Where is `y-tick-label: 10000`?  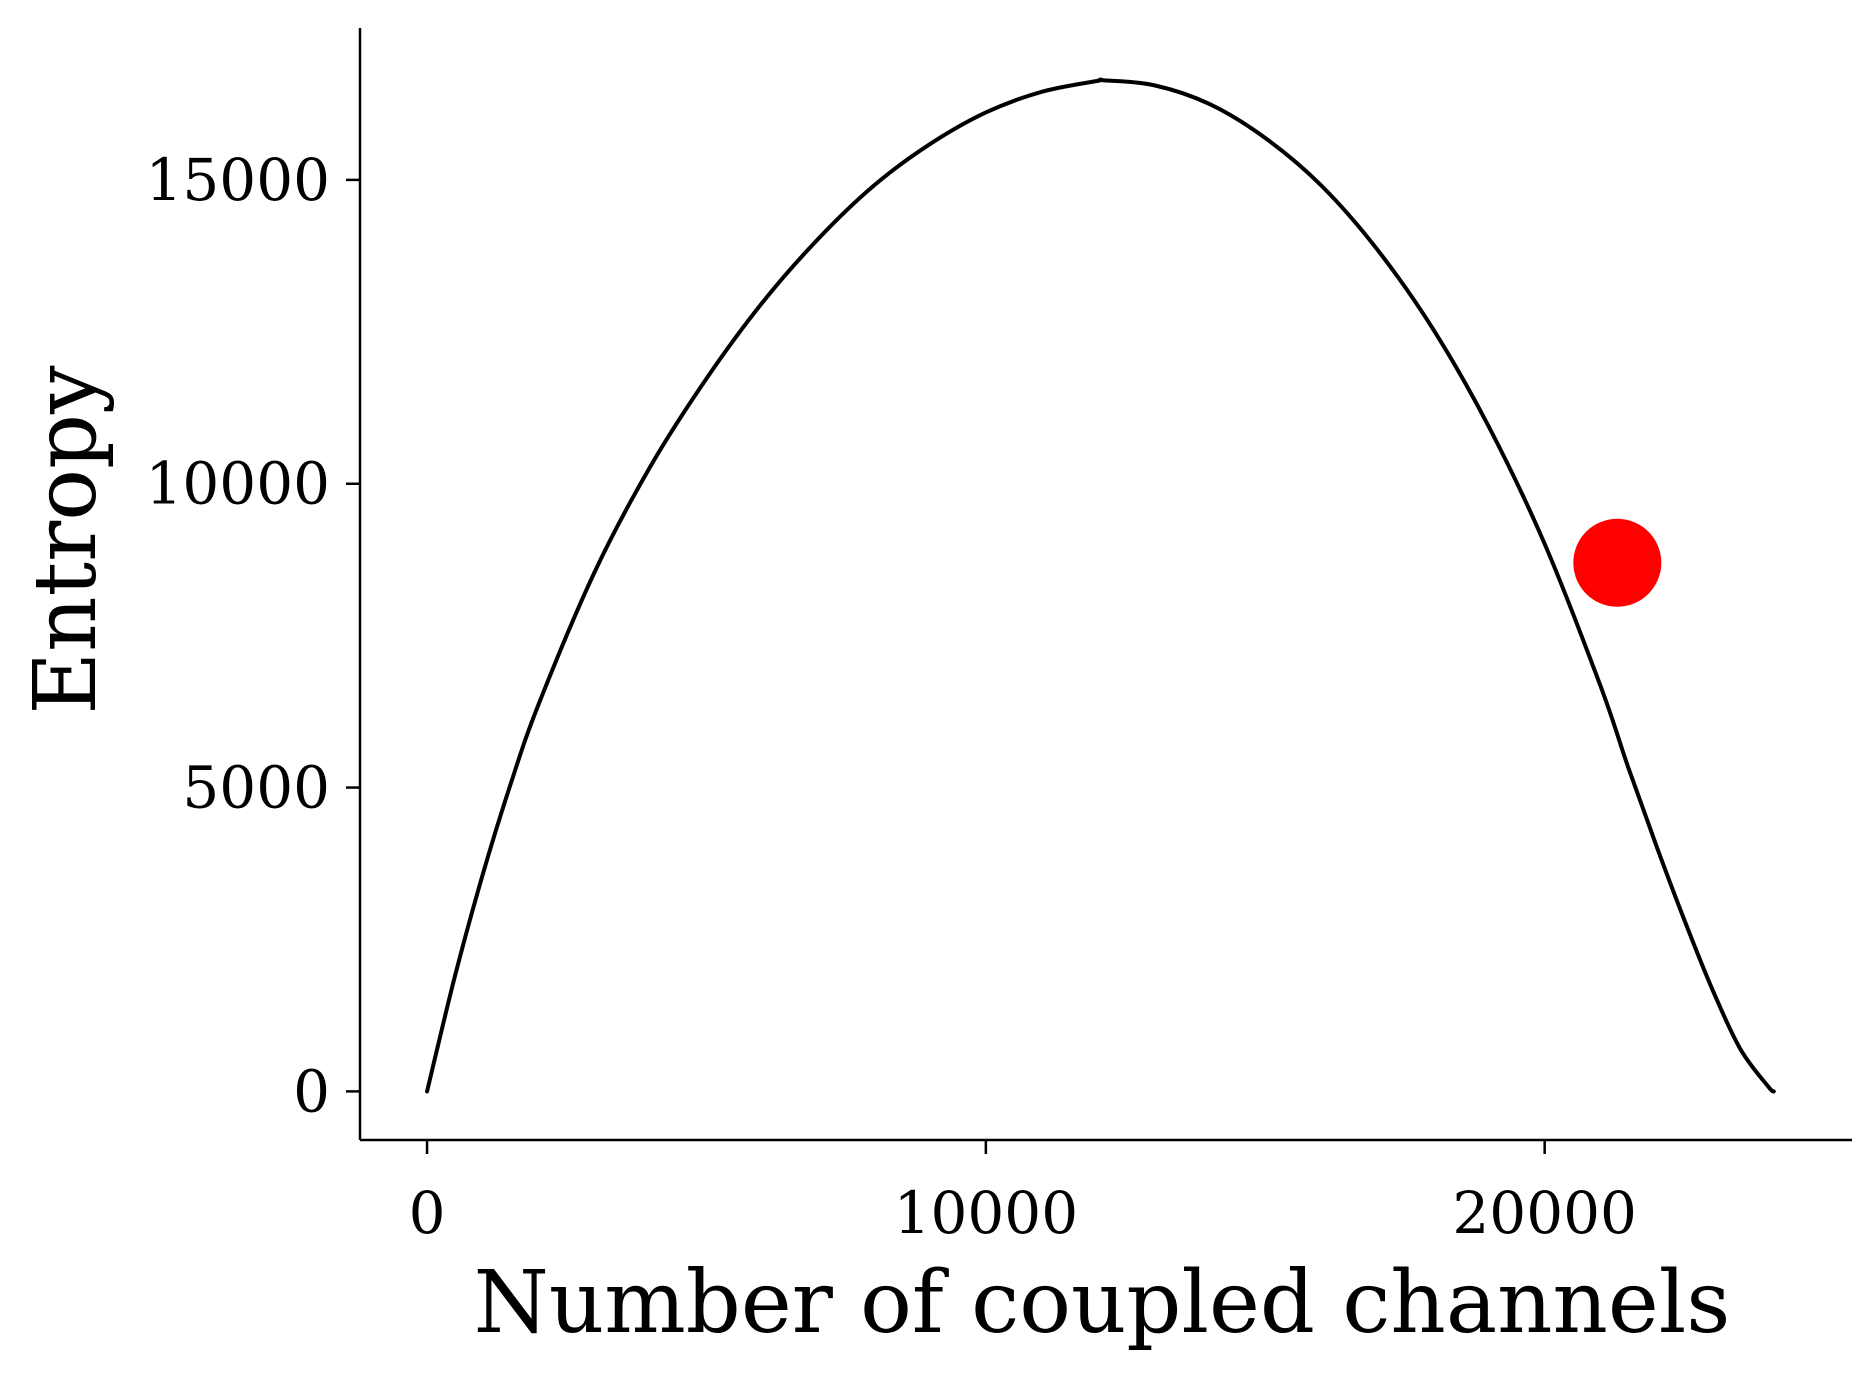
y-tick-label: 10000 is located at coordinates (237, 484).